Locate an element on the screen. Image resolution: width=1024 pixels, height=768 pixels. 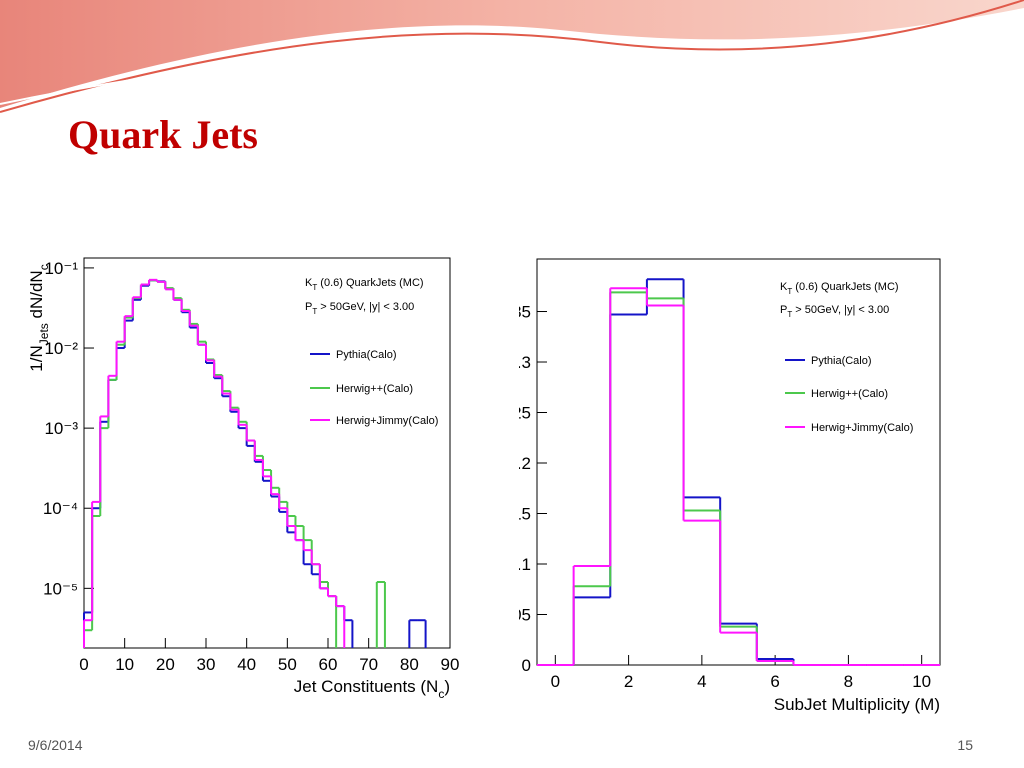
x-tick-label: 4 is located at coordinates (701, 681).